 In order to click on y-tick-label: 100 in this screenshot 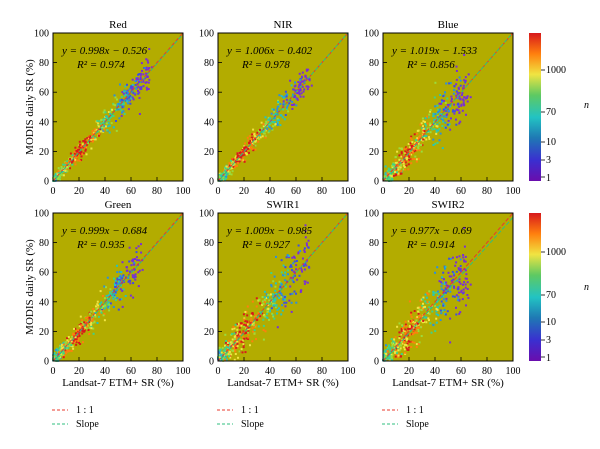, I will do `click(206, 214)`.